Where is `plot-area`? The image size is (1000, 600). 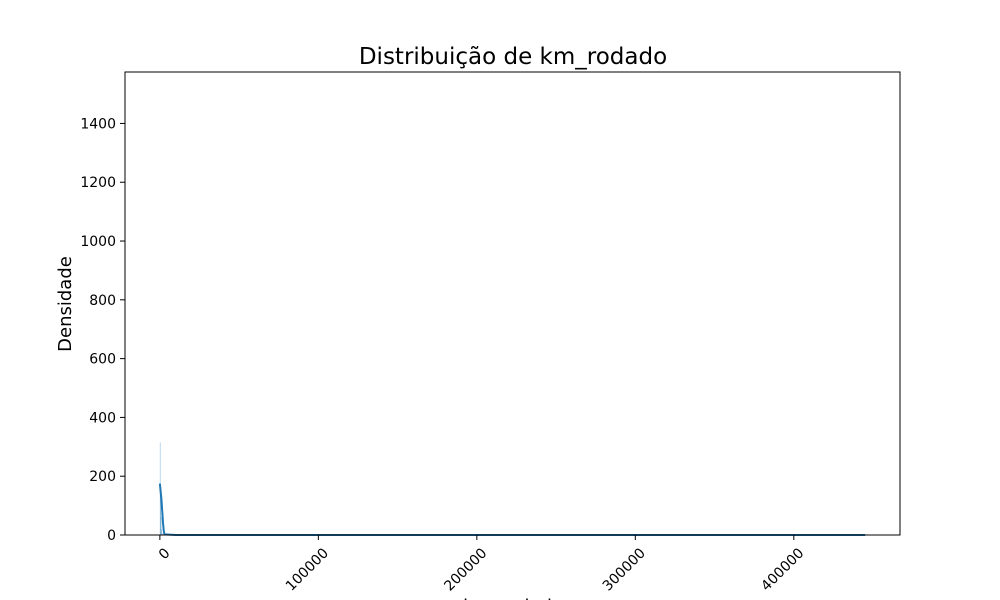
plot-area is located at coordinates (512, 489).